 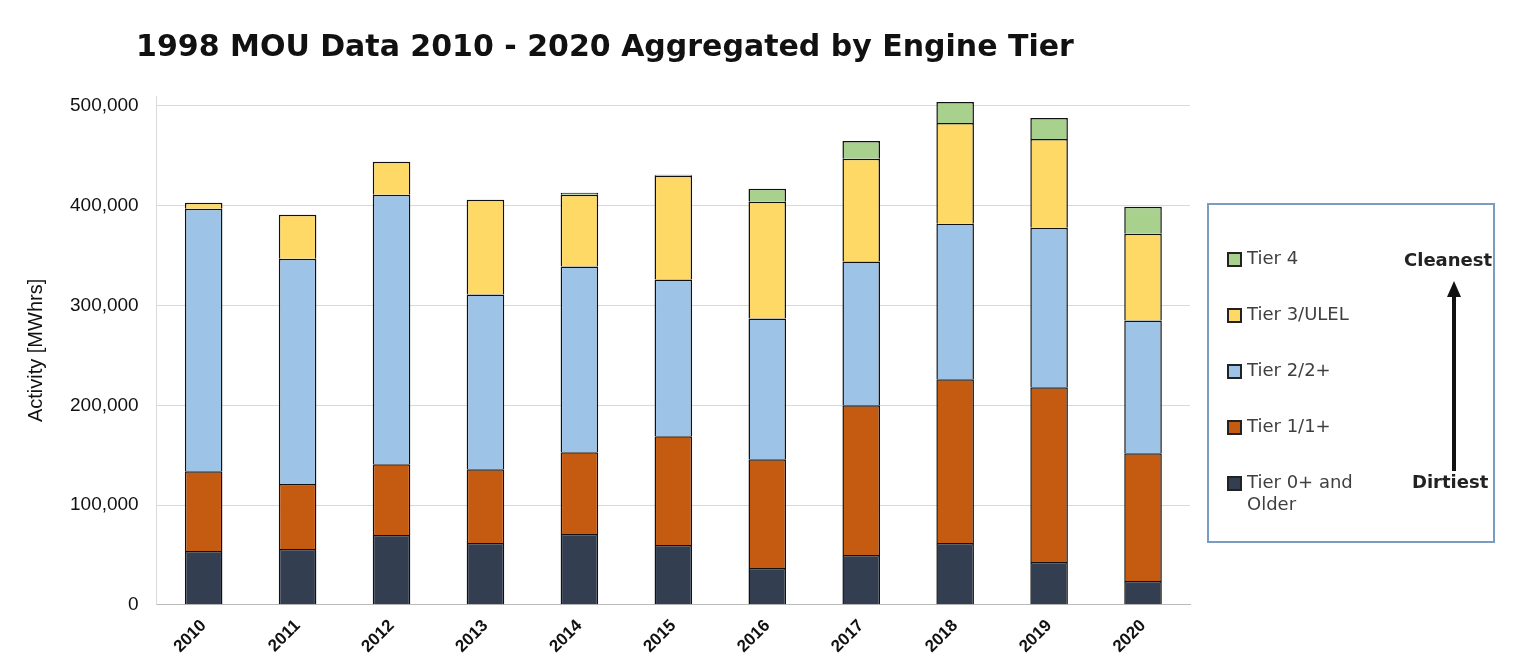 What do you see at coordinates (104, 504) in the screenshot?
I see `y-tick-label: 100,000` at bounding box center [104, 504].